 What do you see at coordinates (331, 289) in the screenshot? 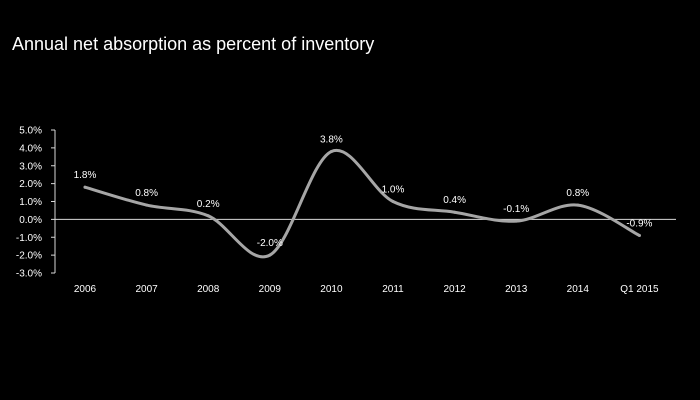
I see `x-tick-label: 2010` at bounding box center [331, 289].